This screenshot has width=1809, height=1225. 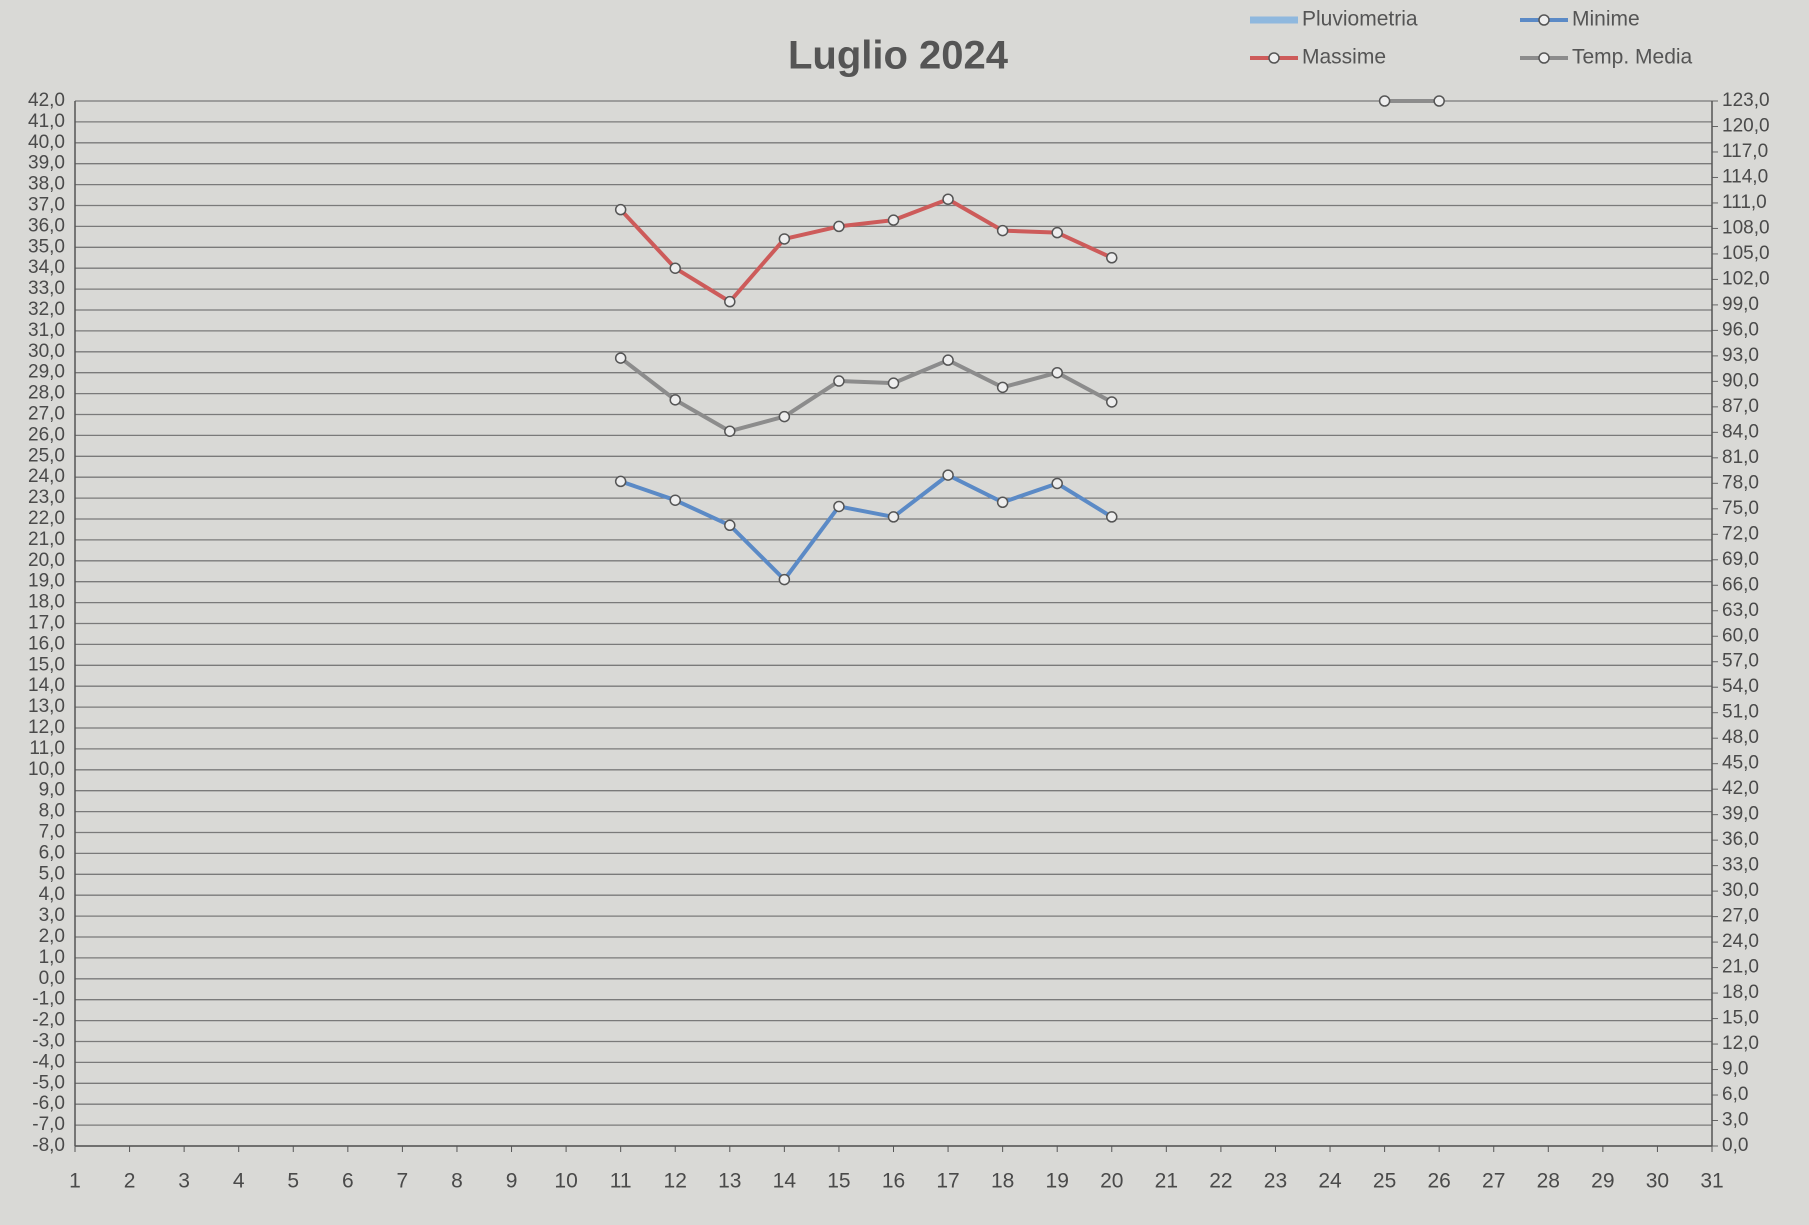 I want to click on y-tick-label: 33,0, so click(x=46, y=288).